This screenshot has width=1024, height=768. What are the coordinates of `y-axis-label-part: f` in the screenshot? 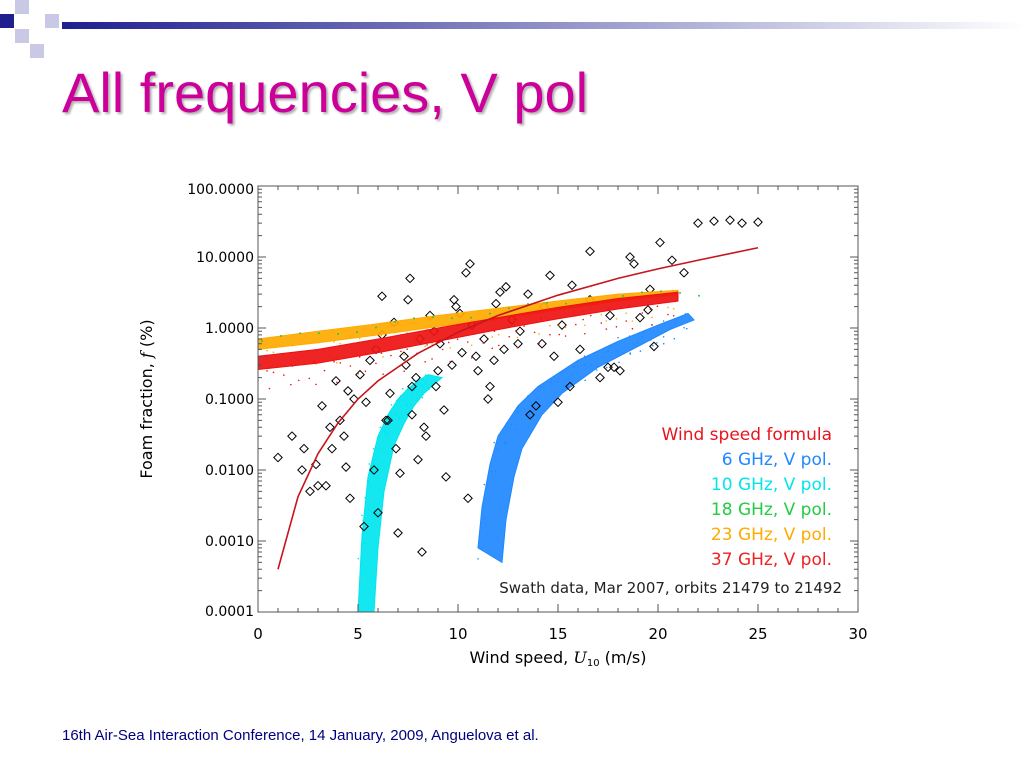 It's located at (146, 354).